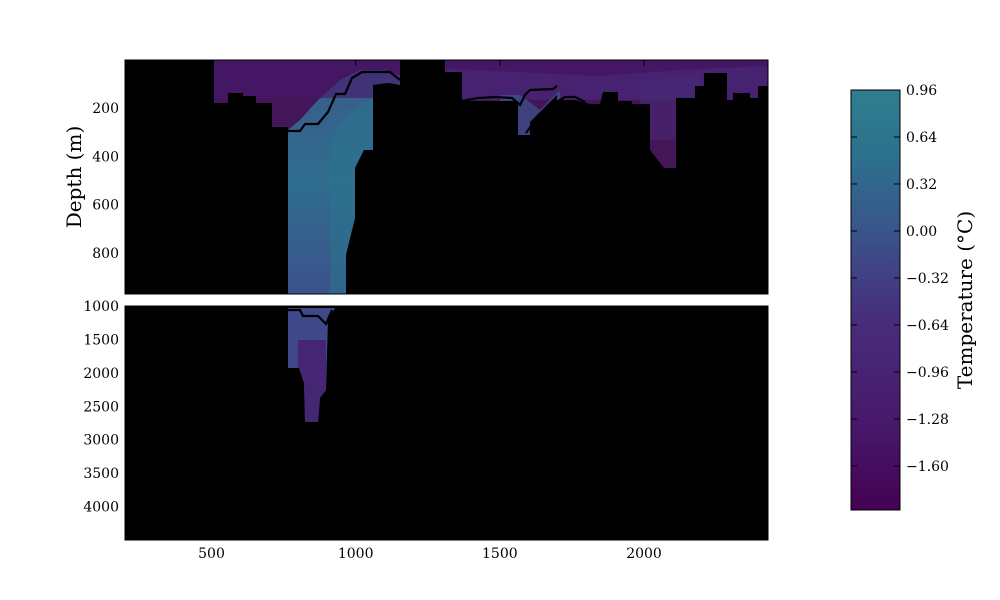  What do you see at coordinates (927, 279) in the screenshot?
I see `colorbar-tick-label: −0.32` at bounding box center [927, 279].